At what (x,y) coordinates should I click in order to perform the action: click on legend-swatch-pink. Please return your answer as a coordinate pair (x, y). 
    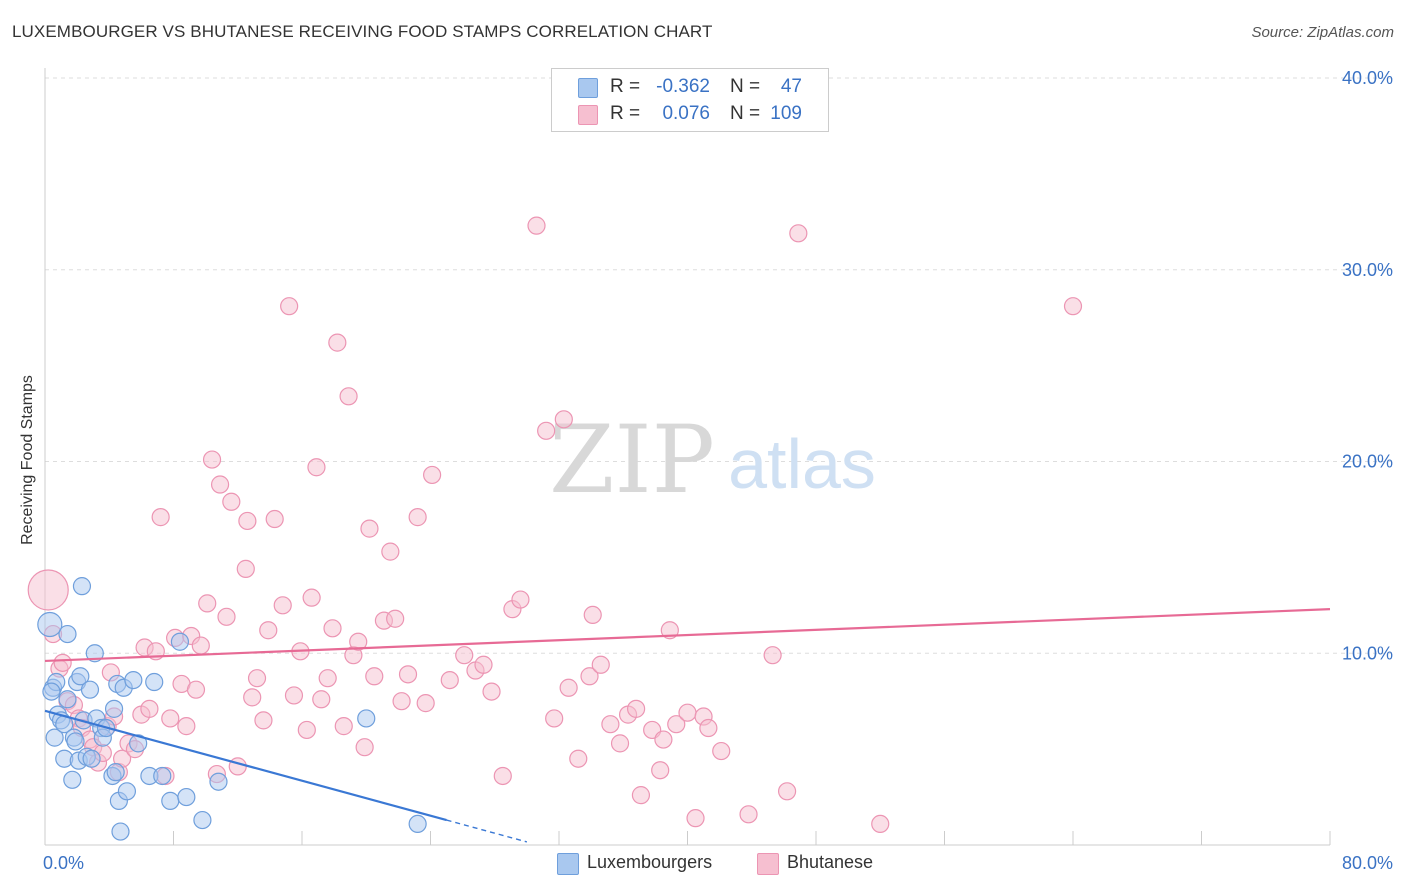
    Looking at the image, I should click on (588, 115).